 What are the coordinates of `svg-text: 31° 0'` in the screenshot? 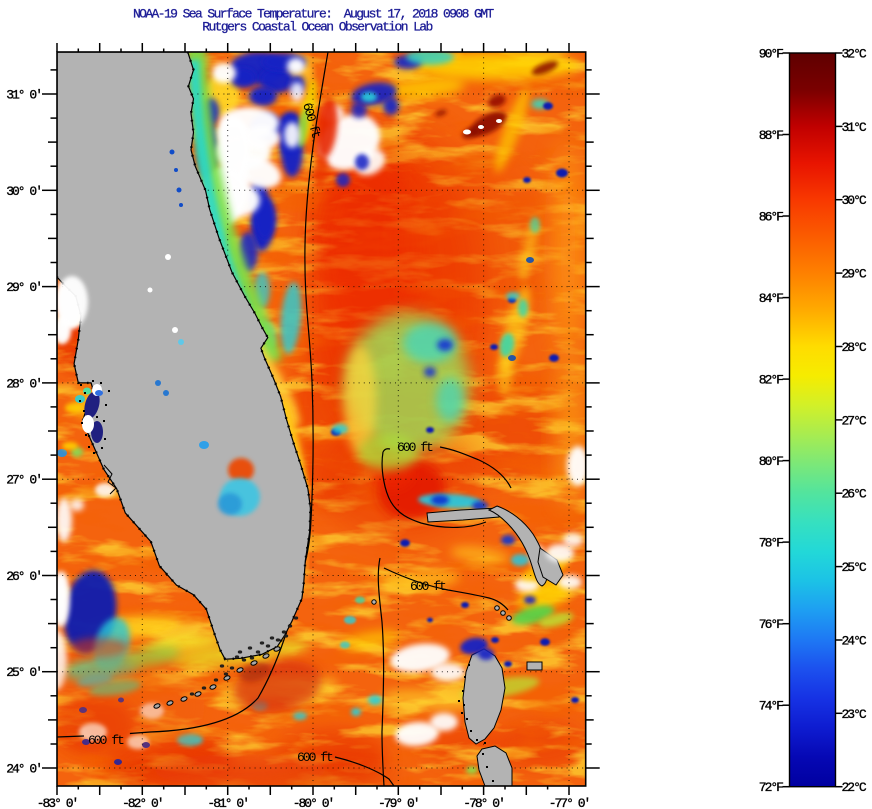 It's located at (23, 95).